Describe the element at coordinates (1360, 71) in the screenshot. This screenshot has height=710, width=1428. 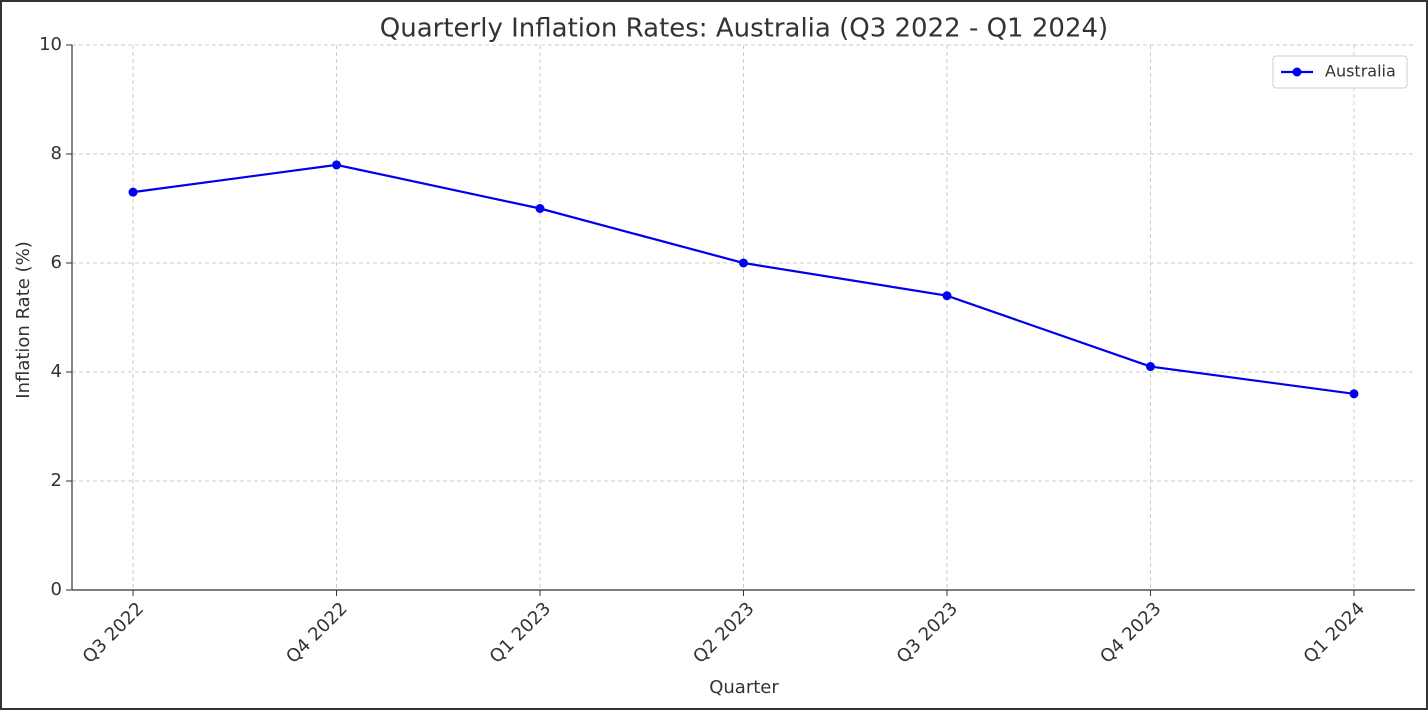
I see `legend-label: Australia` at that location.